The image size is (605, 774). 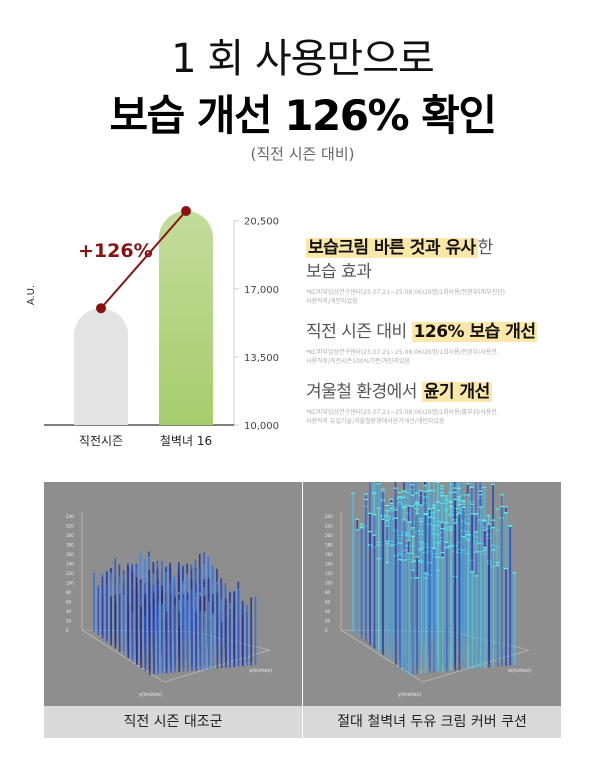 I want to click on y-axis-title: A.U., so click(x=31, y=295).